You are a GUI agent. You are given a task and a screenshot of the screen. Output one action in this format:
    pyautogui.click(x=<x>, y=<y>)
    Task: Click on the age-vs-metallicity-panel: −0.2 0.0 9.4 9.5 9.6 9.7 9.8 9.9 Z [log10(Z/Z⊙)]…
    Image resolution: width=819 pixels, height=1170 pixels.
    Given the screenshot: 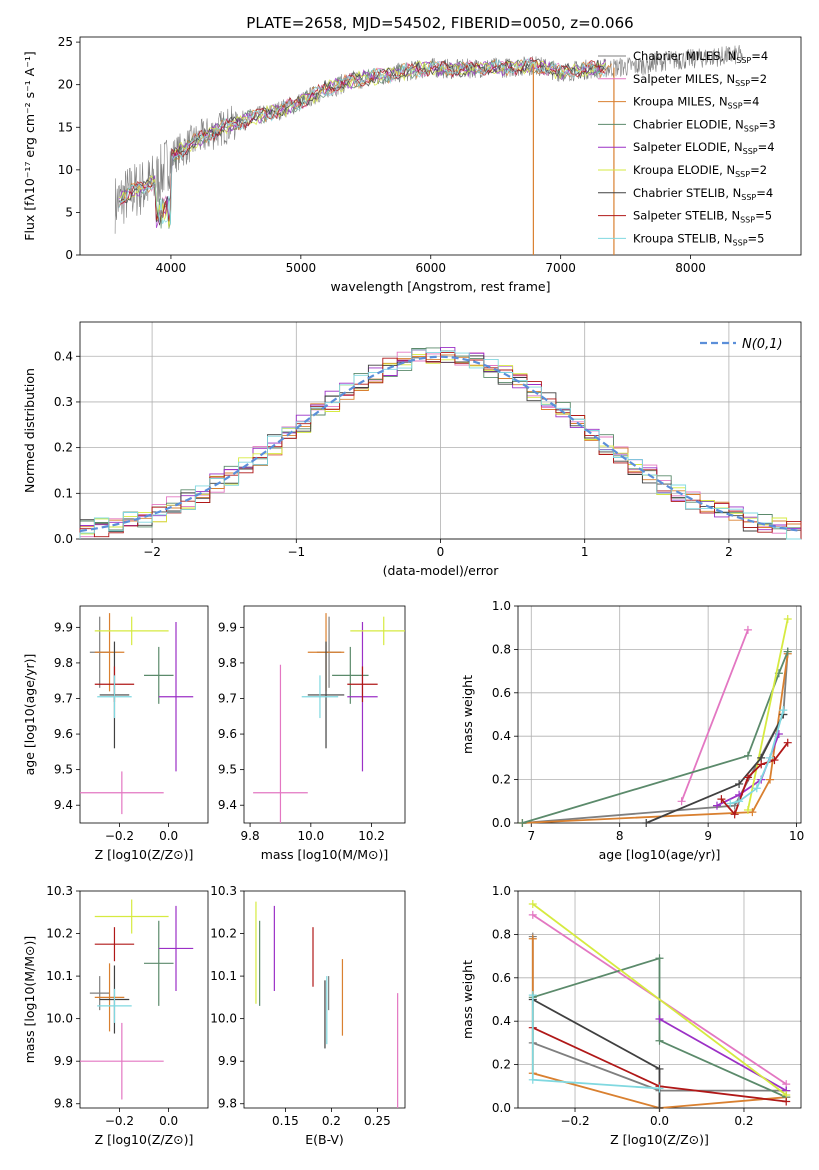 What is the action you would take?
    pyautogui.click(x=115, y=733)
    